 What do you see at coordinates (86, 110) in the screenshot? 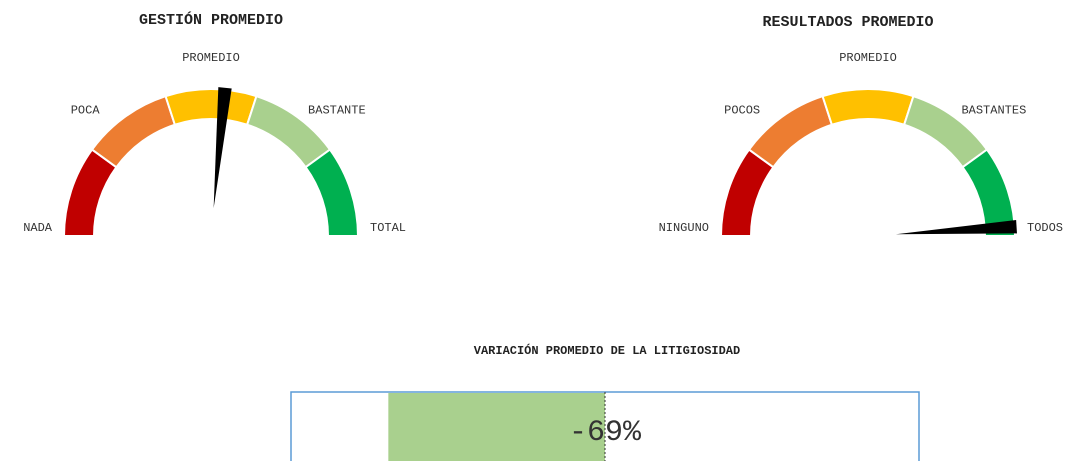
I see `gauge-label: POCA` at bounding box center [86, 110].